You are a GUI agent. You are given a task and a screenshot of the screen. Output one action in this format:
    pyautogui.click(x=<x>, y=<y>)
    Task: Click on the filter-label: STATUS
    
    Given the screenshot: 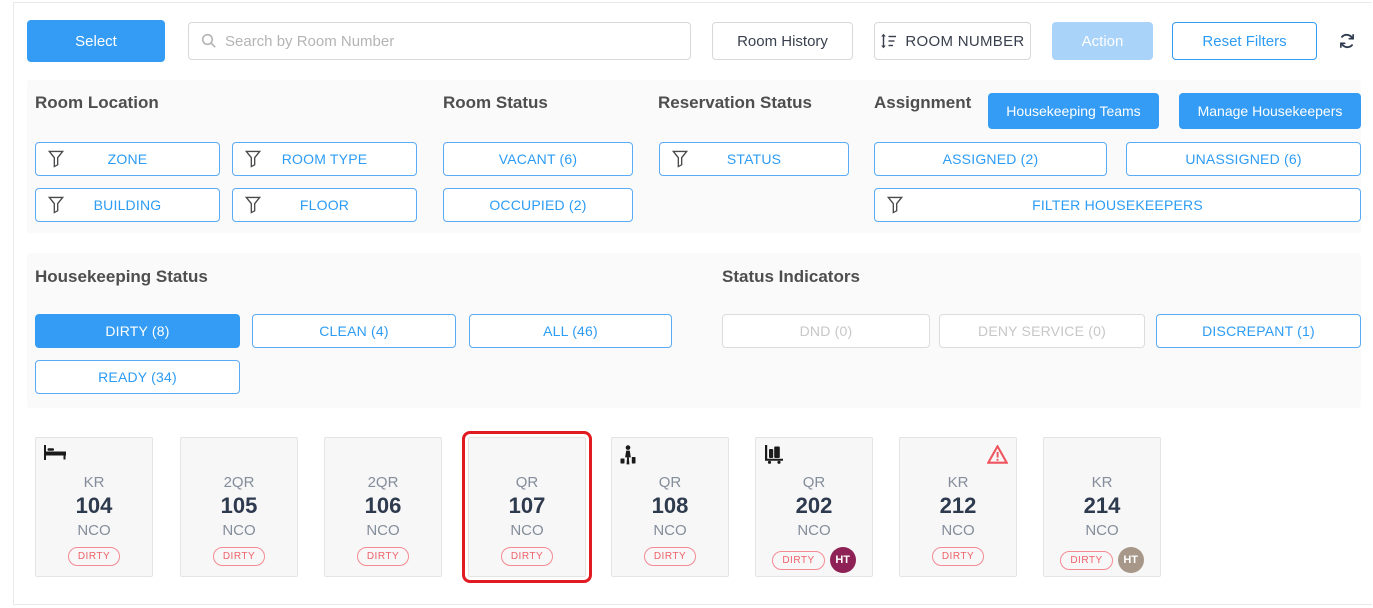 What is the action you would take?
    pyautogui.click(x=754, y=159)
    